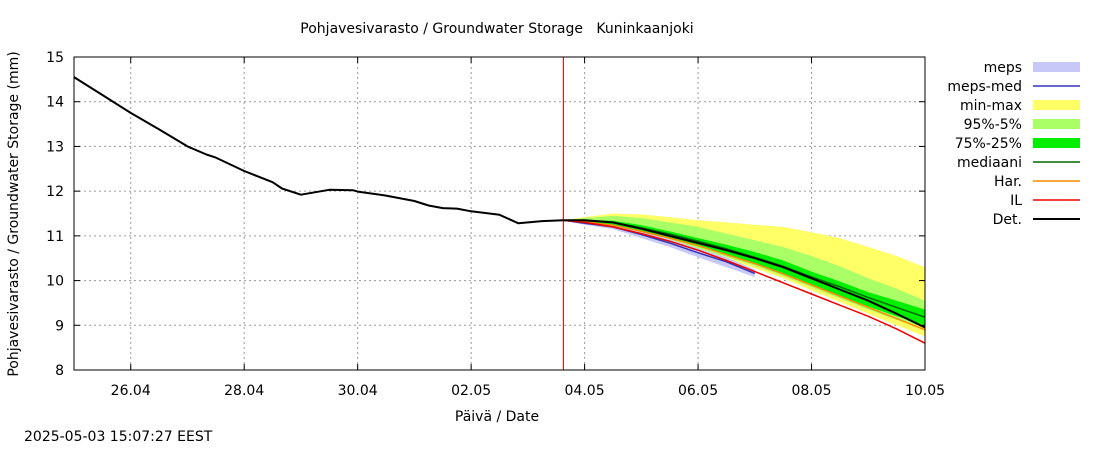 This screenshot has height=450, width=1100. Describe the element at coordinates (59, 371) in the screenshot. I see `y-tick-label: 8` at that location.